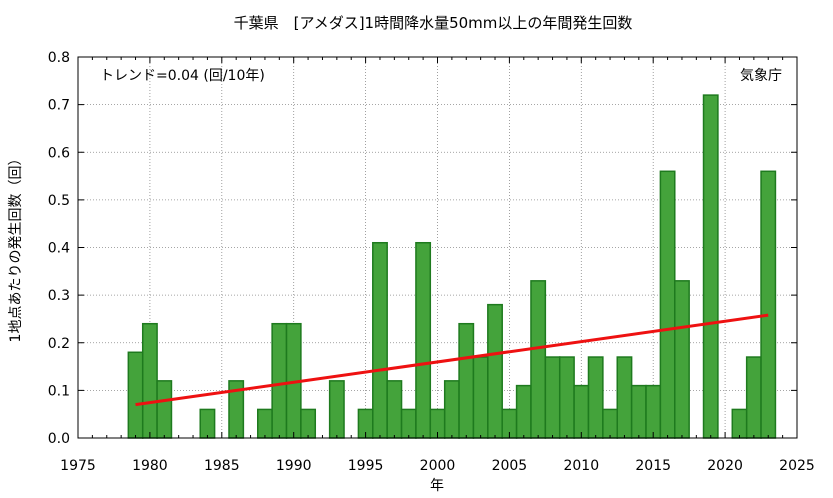 Image resolution: width=833 pixels, height=498 pixels. I want to click on y-tick-label: 0.4, so click(59, 249).